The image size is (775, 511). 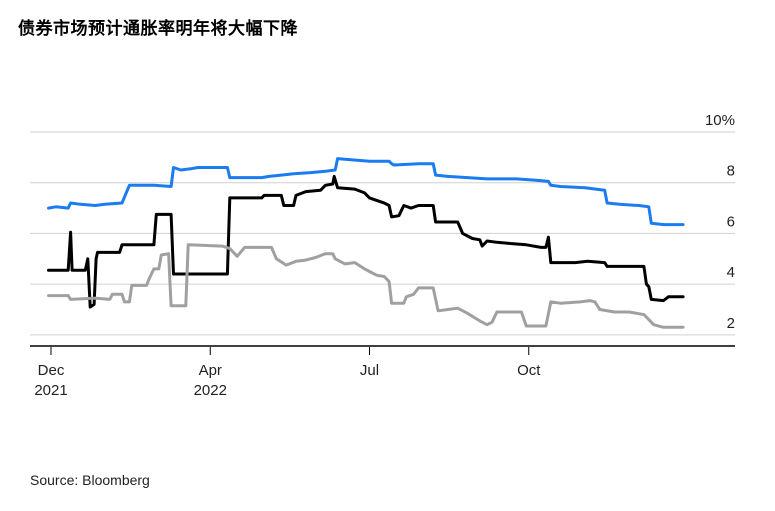 What do you see at coordinates (731, 272) in the screenshot?
I see `y-tick-label: 4` at bounding box center [731, 272].